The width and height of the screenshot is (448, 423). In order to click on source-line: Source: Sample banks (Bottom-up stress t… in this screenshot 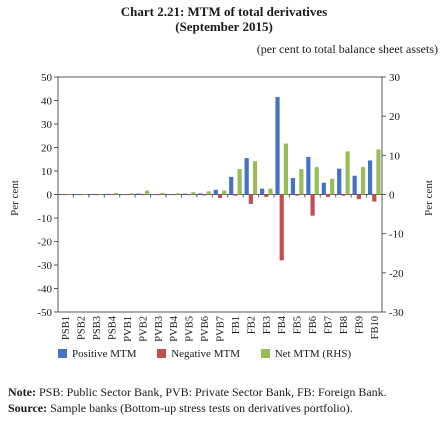, I will do `click(224, 408)`.